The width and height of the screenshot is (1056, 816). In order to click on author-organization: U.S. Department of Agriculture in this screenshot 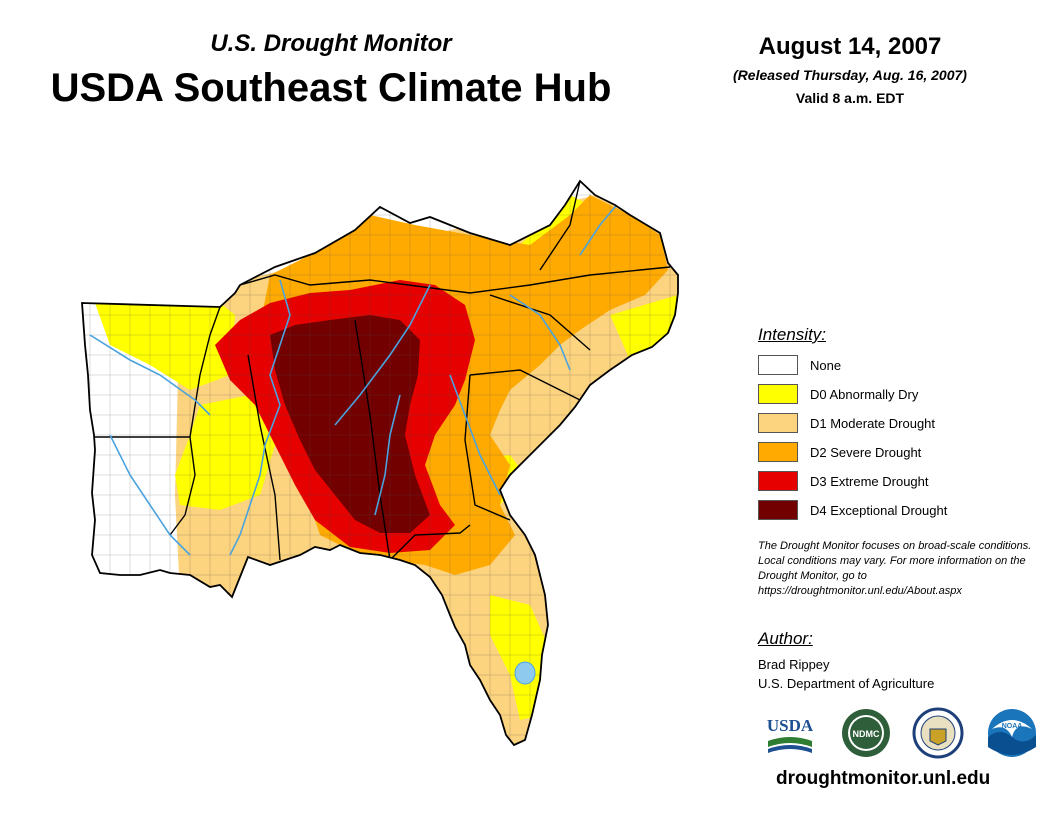, I will do `click(846, 683)`.